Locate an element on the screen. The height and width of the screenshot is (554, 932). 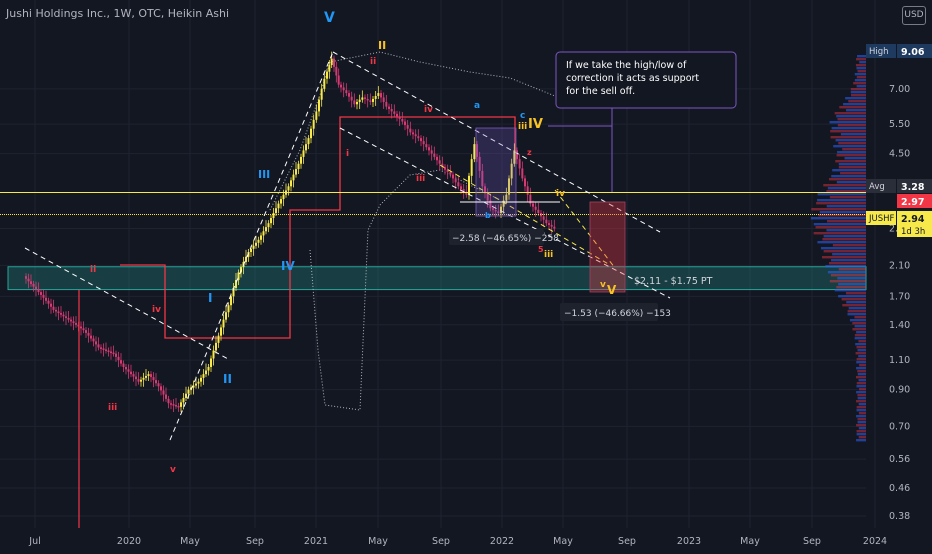
price-tag-name: JUSHF is located at coordinates (881, 219).